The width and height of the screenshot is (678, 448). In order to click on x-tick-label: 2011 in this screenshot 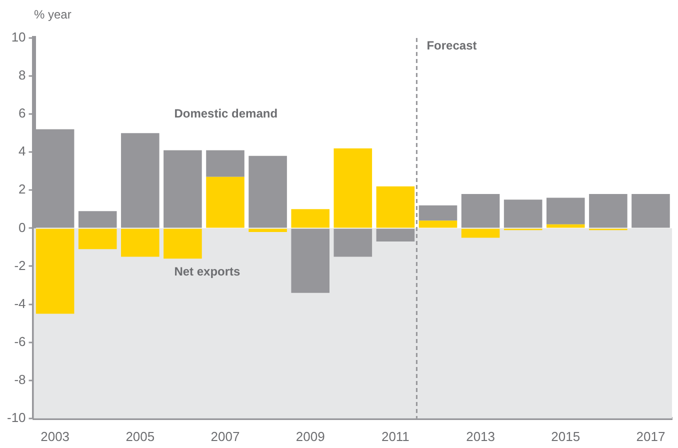, I will do `click(395, 436)`.